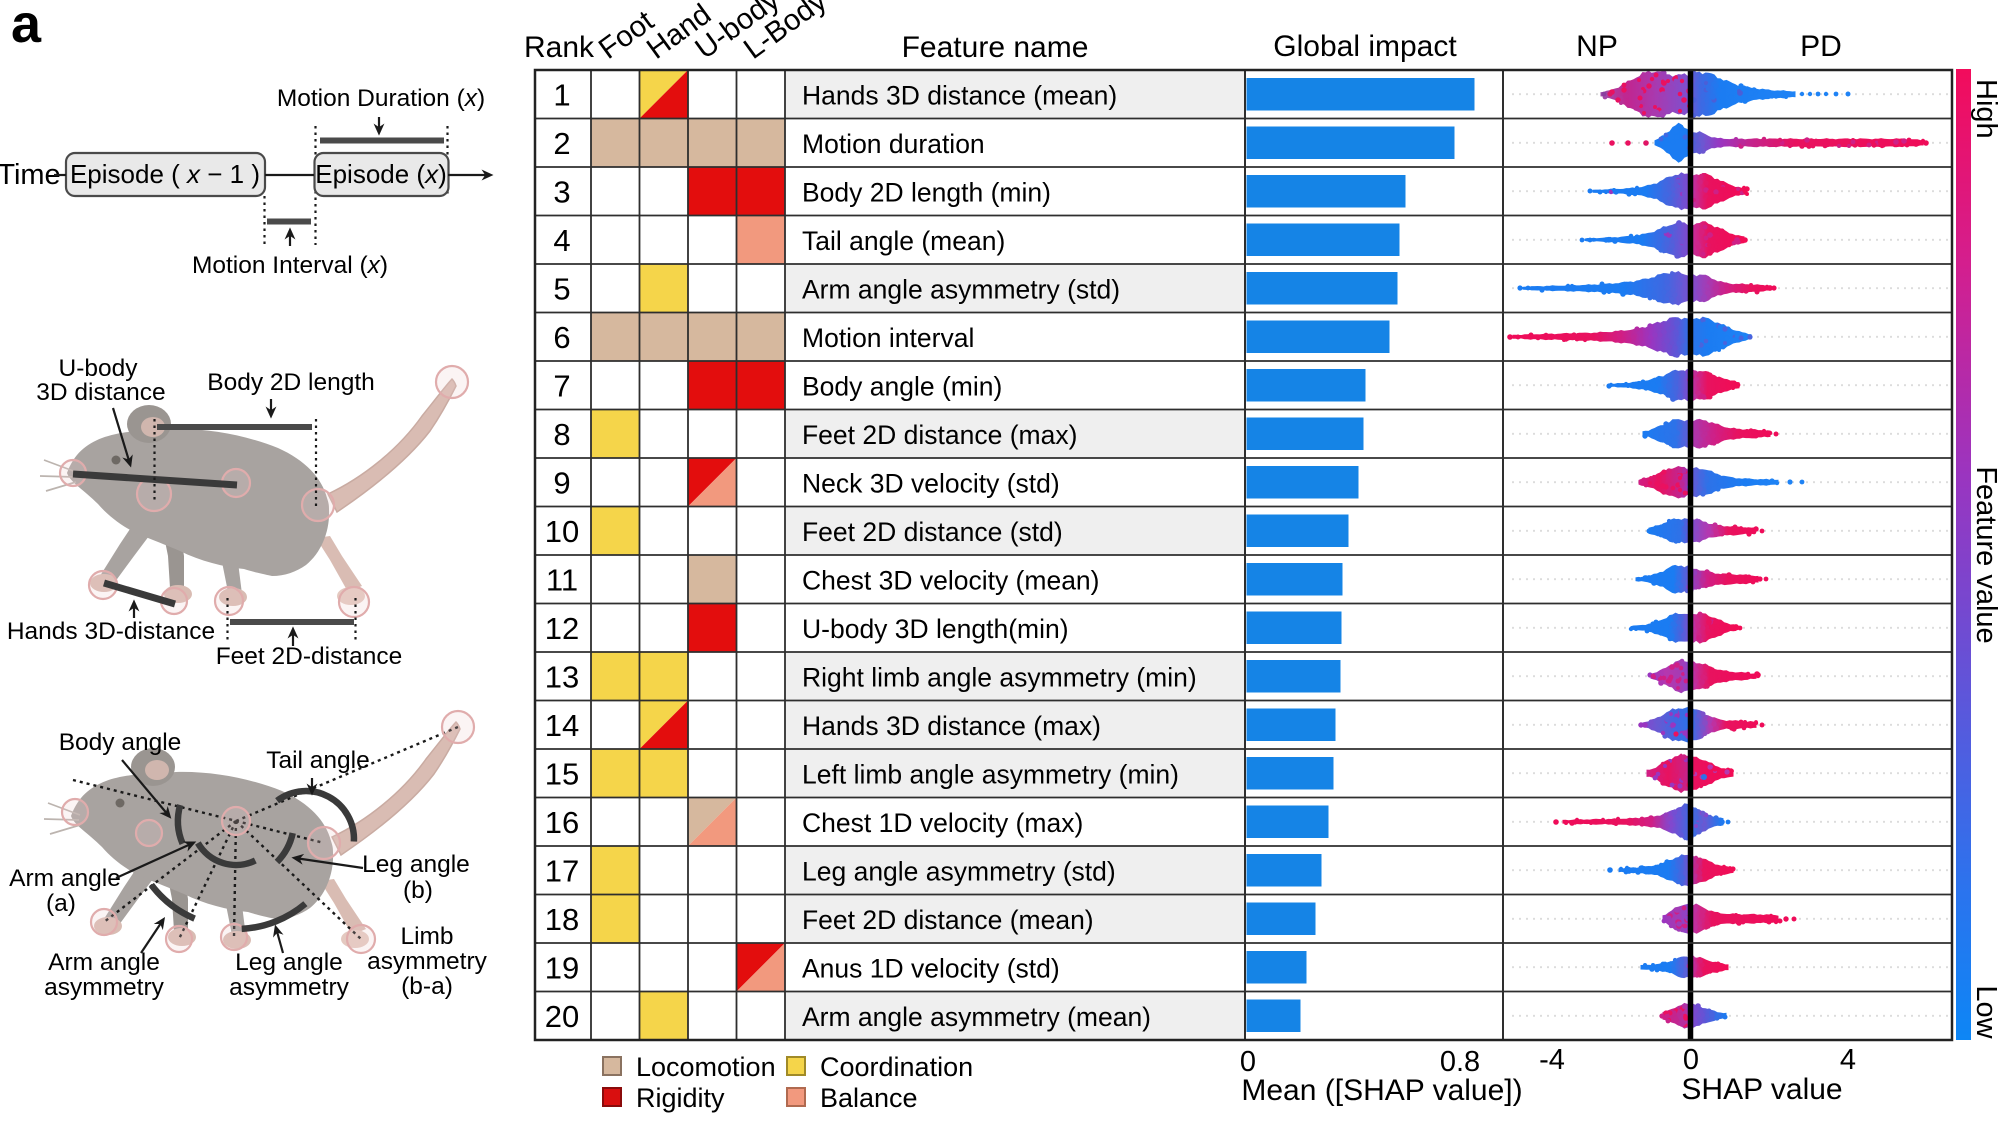  I want to click on svg-text: U-body, so click(99, 368).